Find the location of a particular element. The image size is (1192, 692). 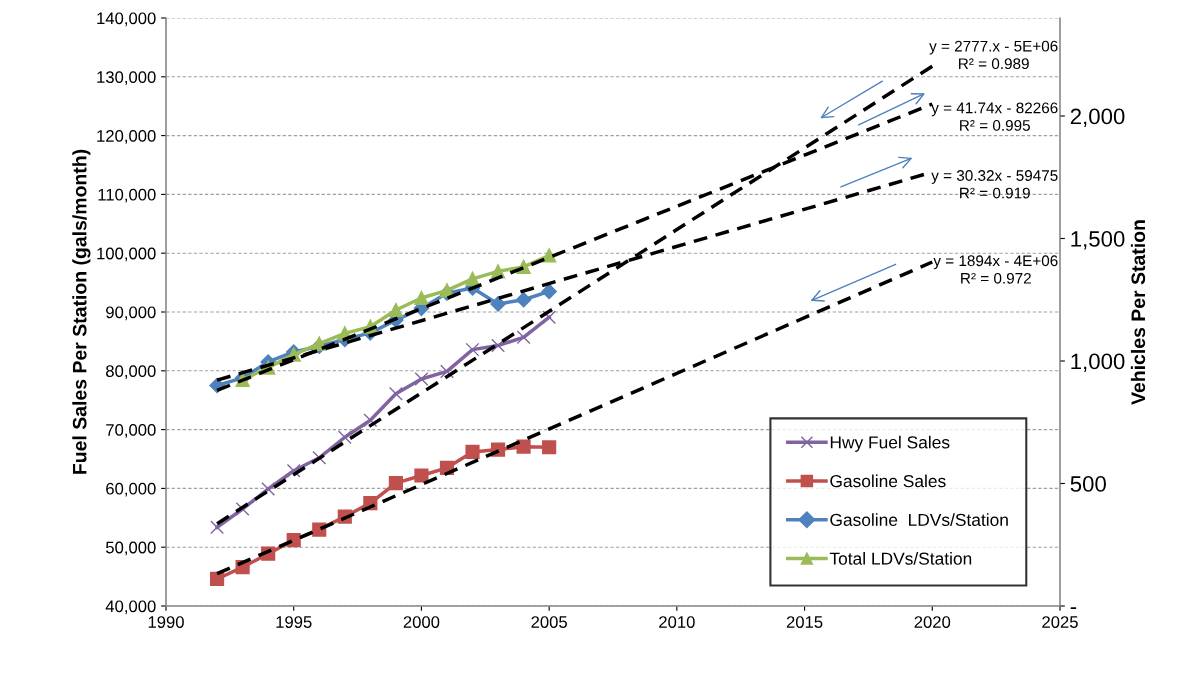

legend-label: Gasoline Sales is located at coordinates (888, 481).